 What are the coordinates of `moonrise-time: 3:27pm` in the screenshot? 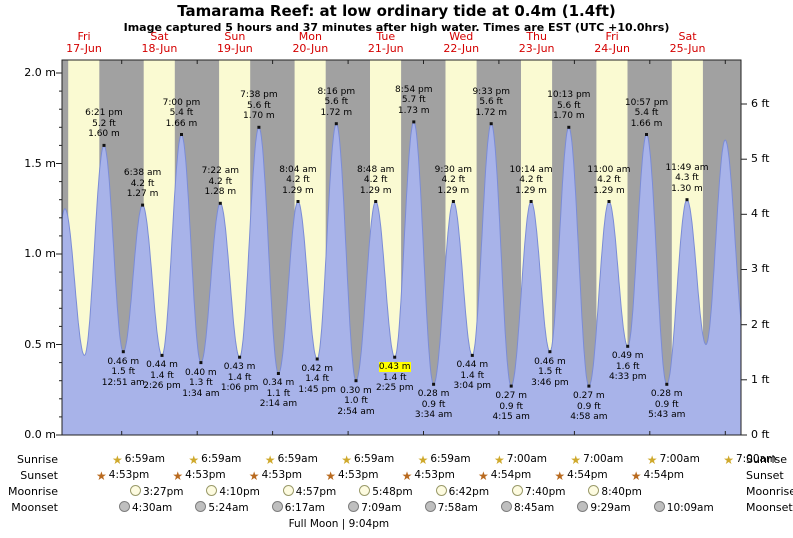 It's located at (163, 492).